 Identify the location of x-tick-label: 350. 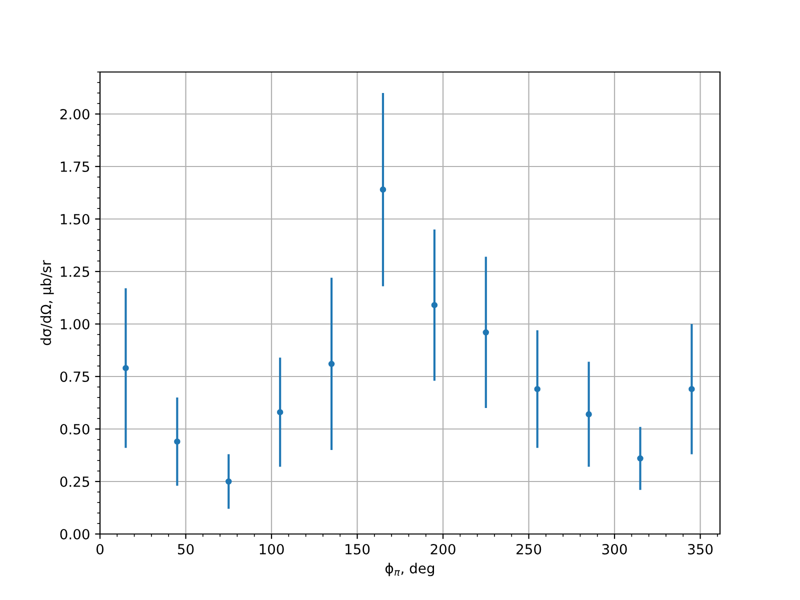
(700, 549).